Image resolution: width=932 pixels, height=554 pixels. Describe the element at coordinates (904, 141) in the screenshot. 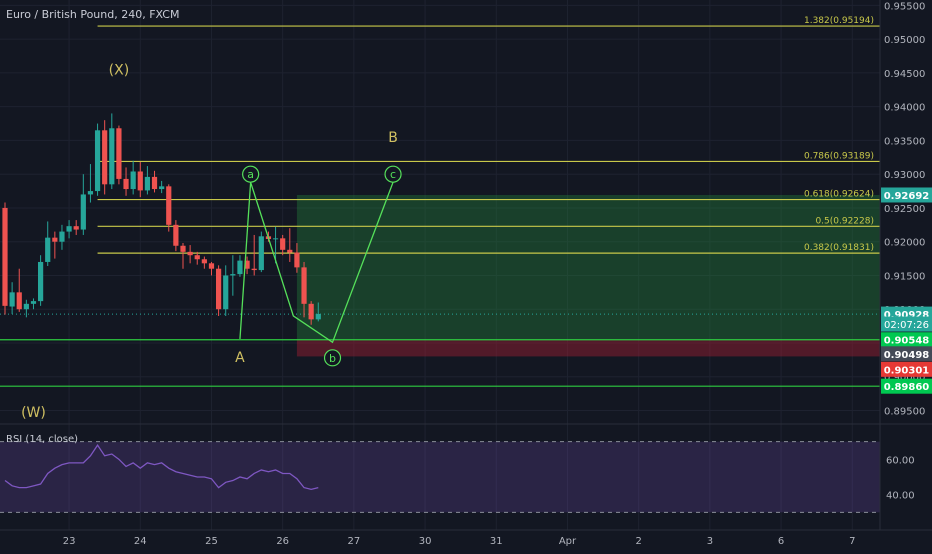

I see `y-tick-label: 0.93500` at that location.